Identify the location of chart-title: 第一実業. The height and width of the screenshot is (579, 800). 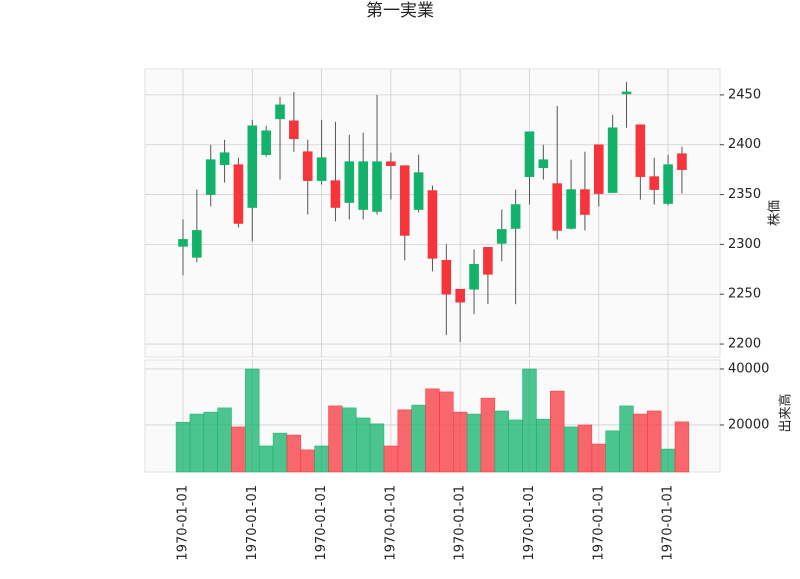
(400, 11).